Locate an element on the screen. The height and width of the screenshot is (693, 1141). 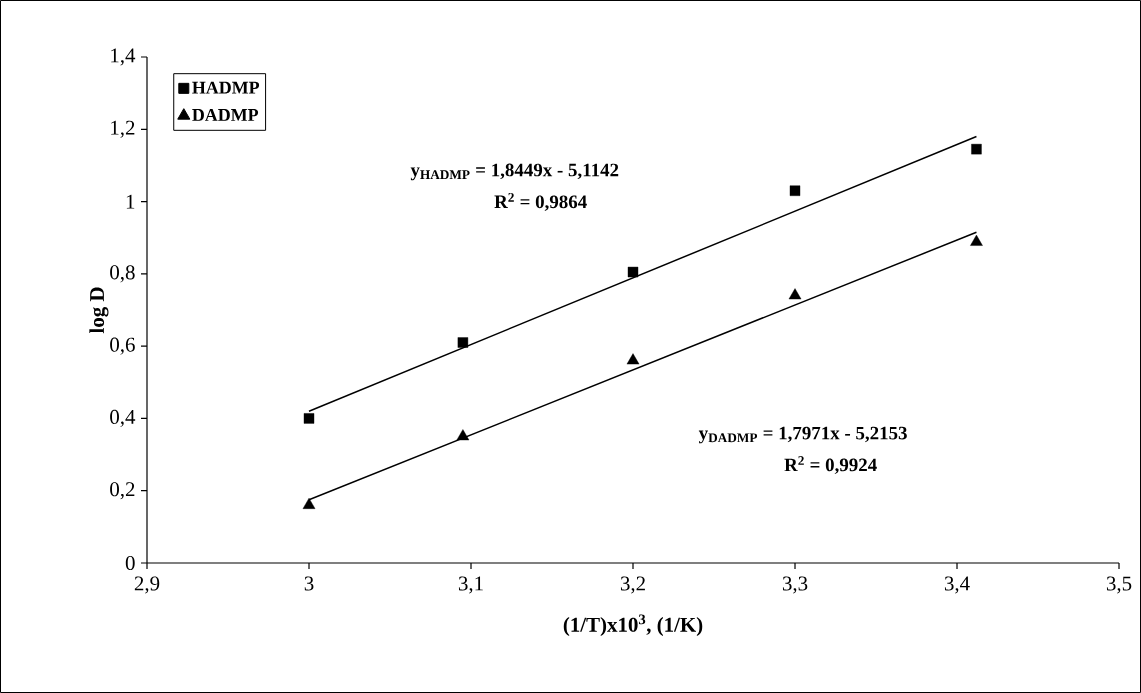
y-tick-label: 0,2 is located at coordinates (122, 491).